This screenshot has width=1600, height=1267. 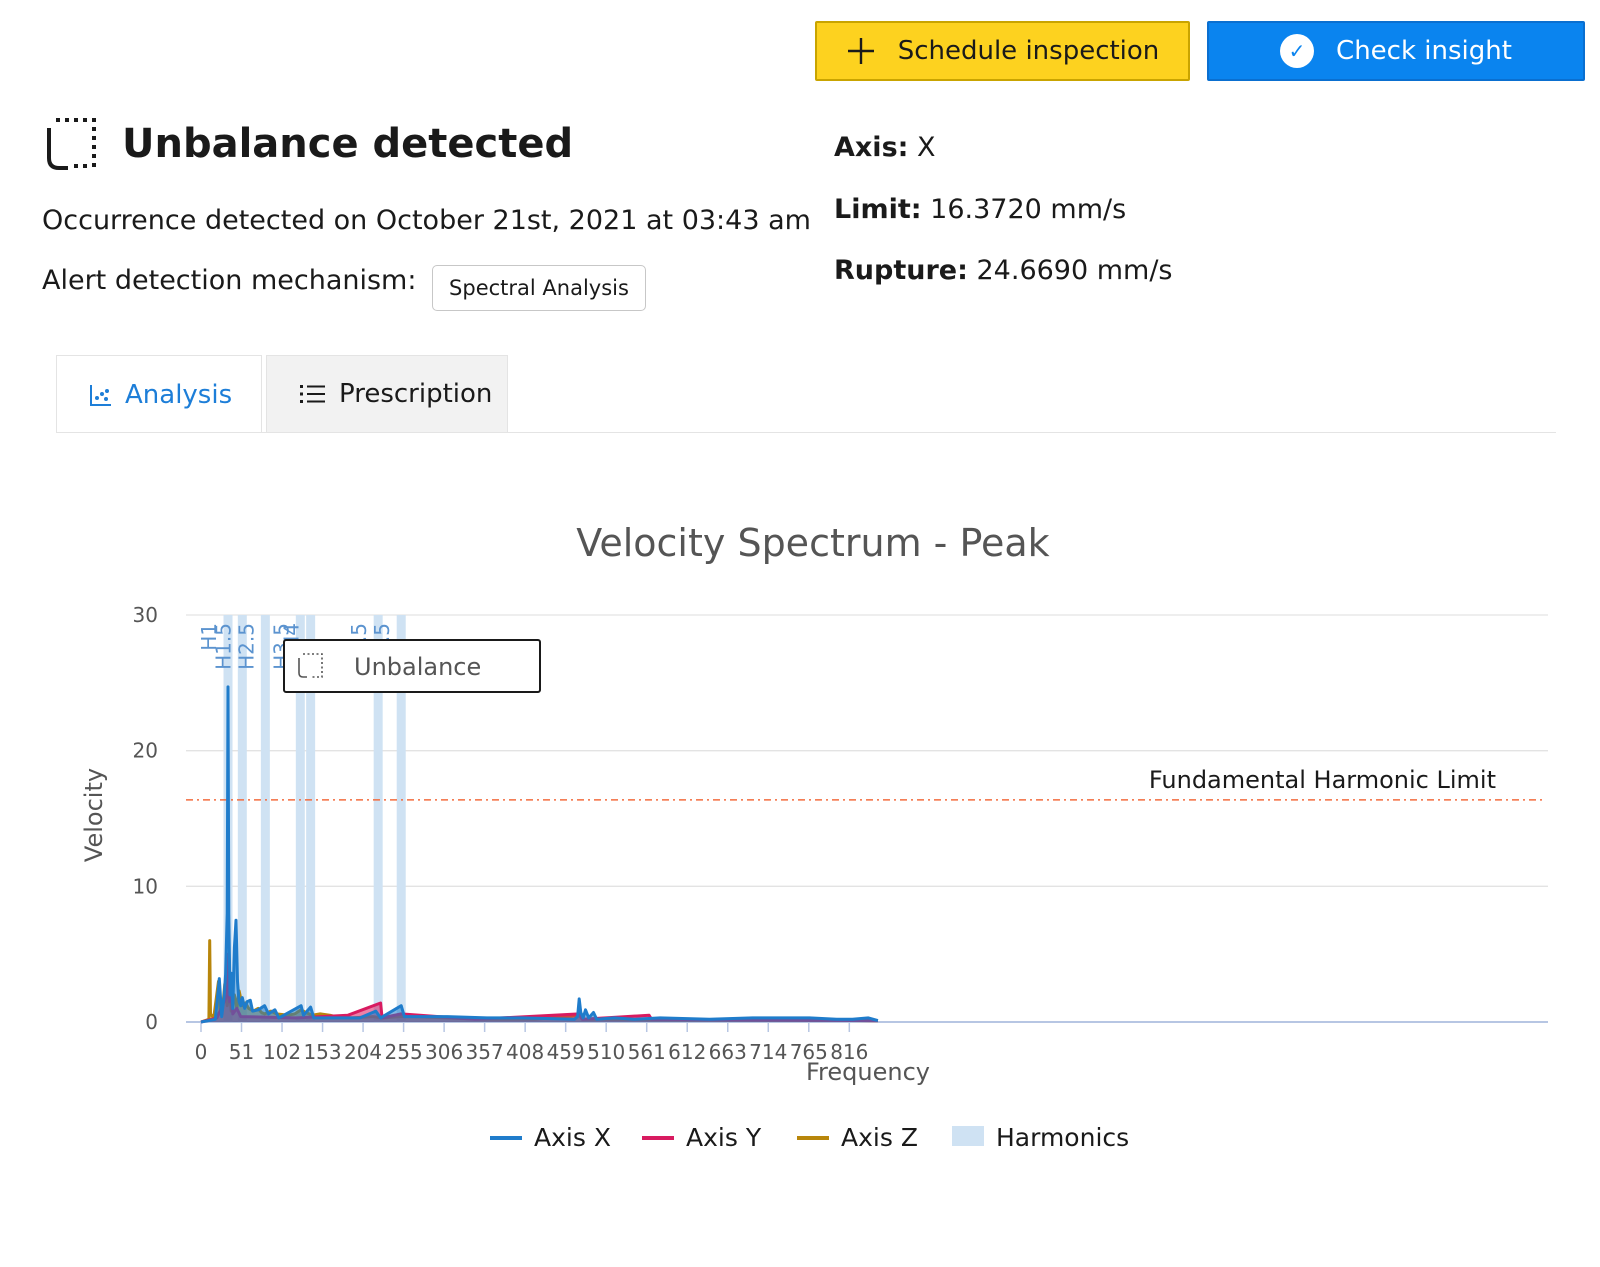 I want to click on y-tick-label: 10, so click(x=145, y=886).